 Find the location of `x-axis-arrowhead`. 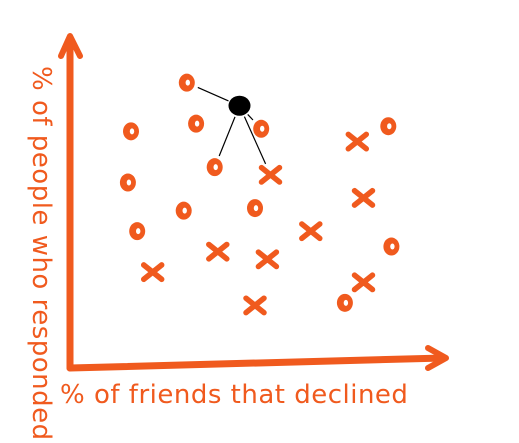

x-axis-arrowhead is located at coordinates (437, 358).